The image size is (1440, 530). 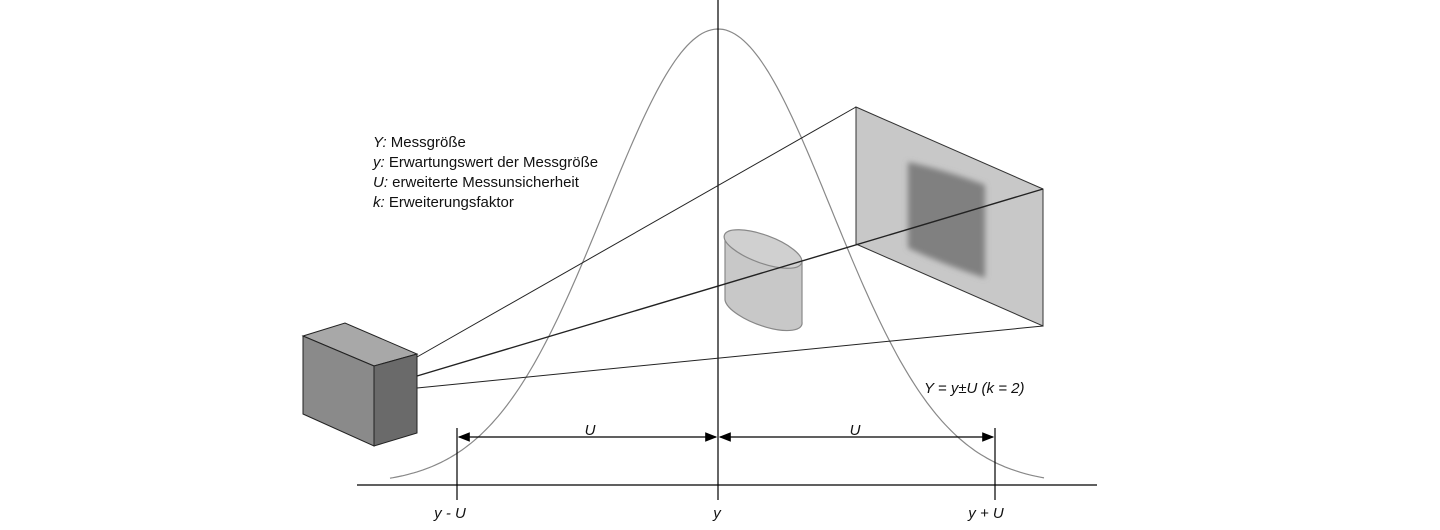 What do you see at coordinates (419, 142) in the screenshot?
I see `legend-line: Y: Messgröße` at bounding box center [419, 142].